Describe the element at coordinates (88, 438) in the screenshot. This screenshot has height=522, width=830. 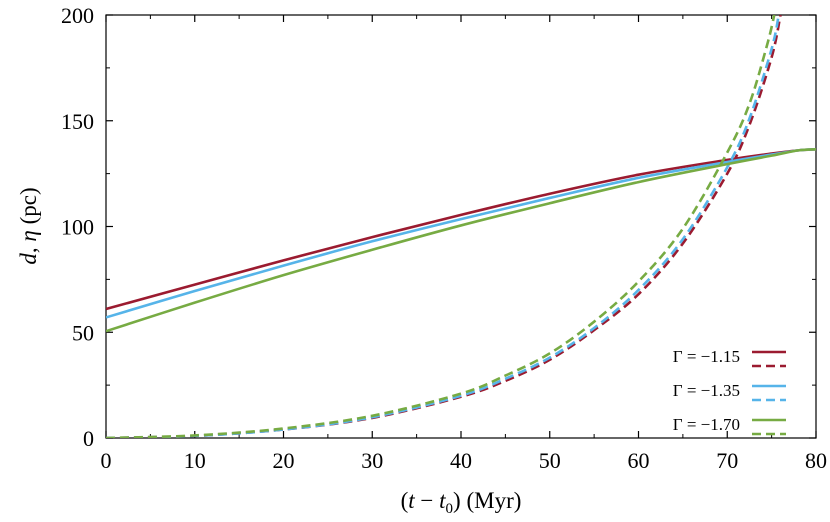
I see `y-tick-label: 0` at that location.